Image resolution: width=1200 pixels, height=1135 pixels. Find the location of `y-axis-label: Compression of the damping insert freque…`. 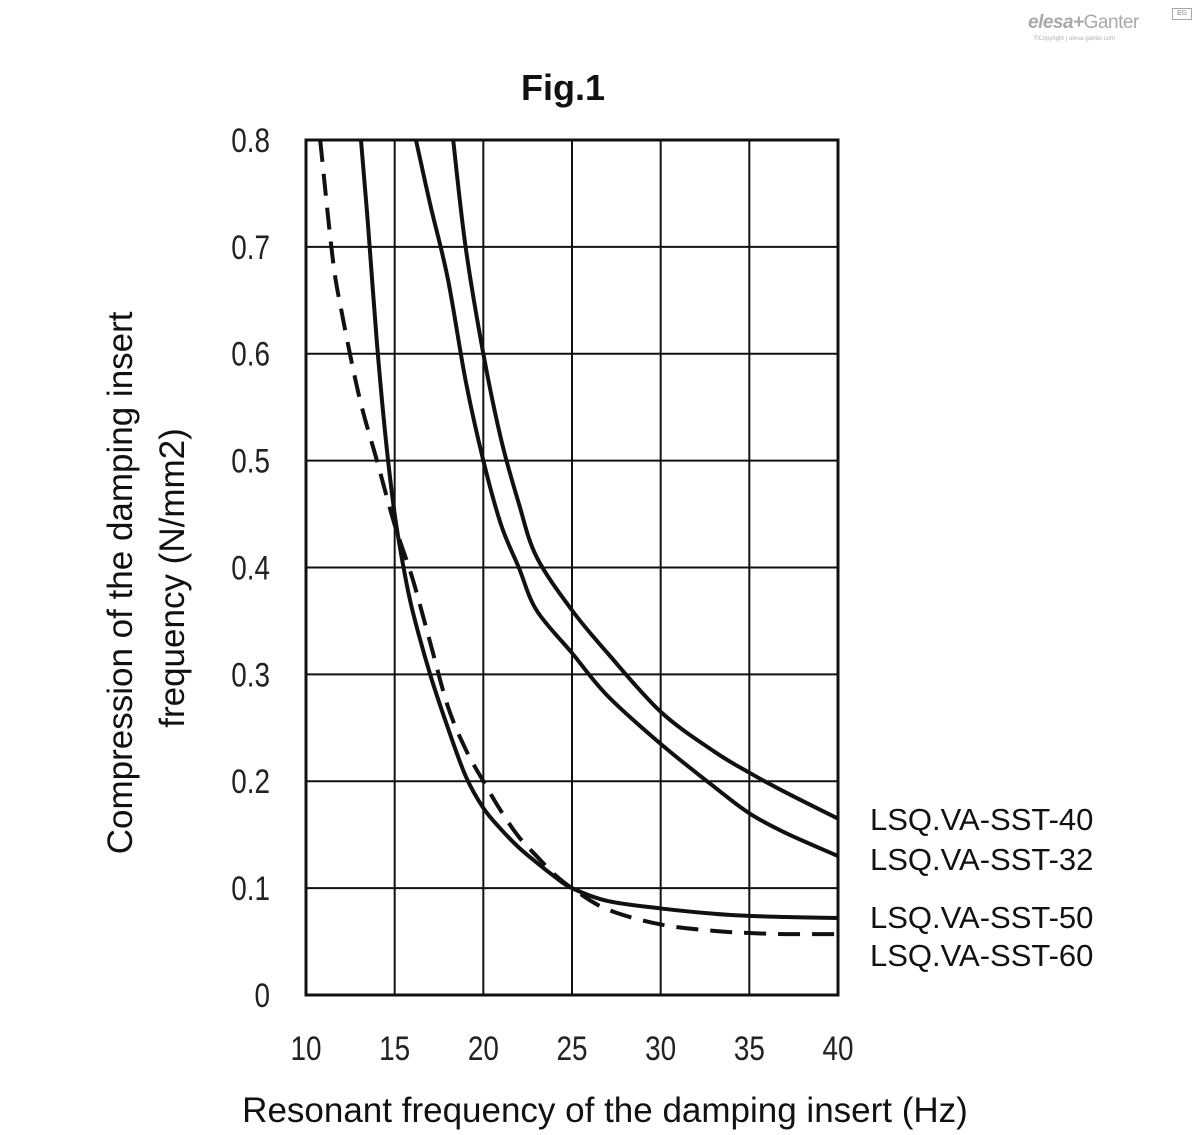

y-axis-label: Compression of the damping insert freque… is located at coordinates (146, 578).